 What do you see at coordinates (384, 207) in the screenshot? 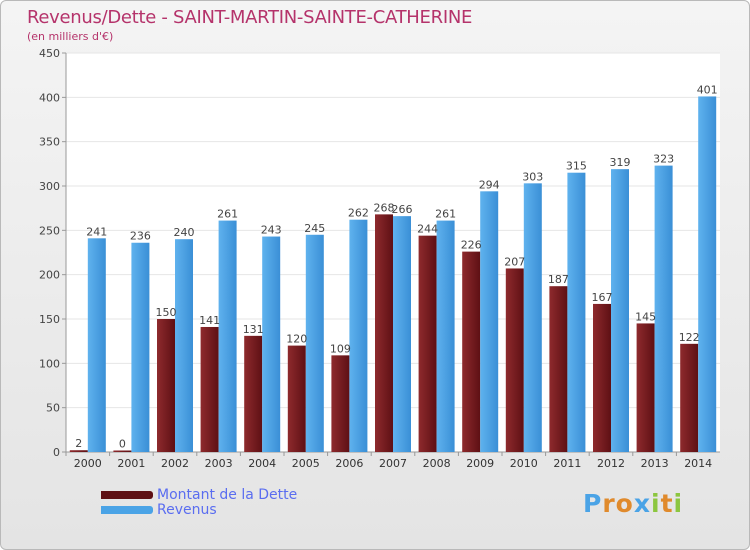
I see `data-label-dette: 268` at bounding box center [384, 207].